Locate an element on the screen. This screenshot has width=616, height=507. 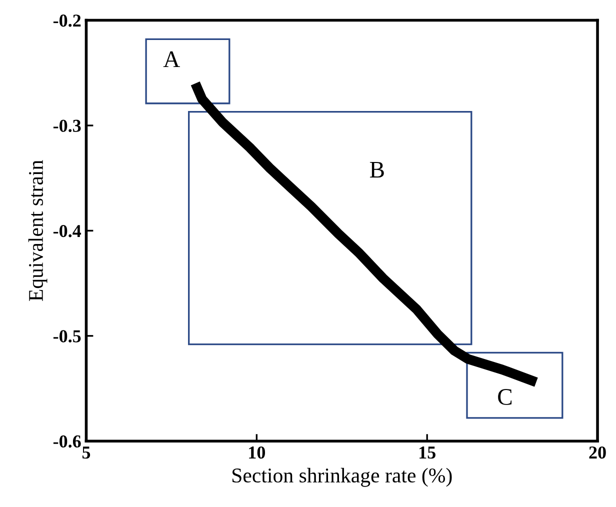
x-axis-title: Section shrinkage rate (%) is located at coordinates (342, 477).